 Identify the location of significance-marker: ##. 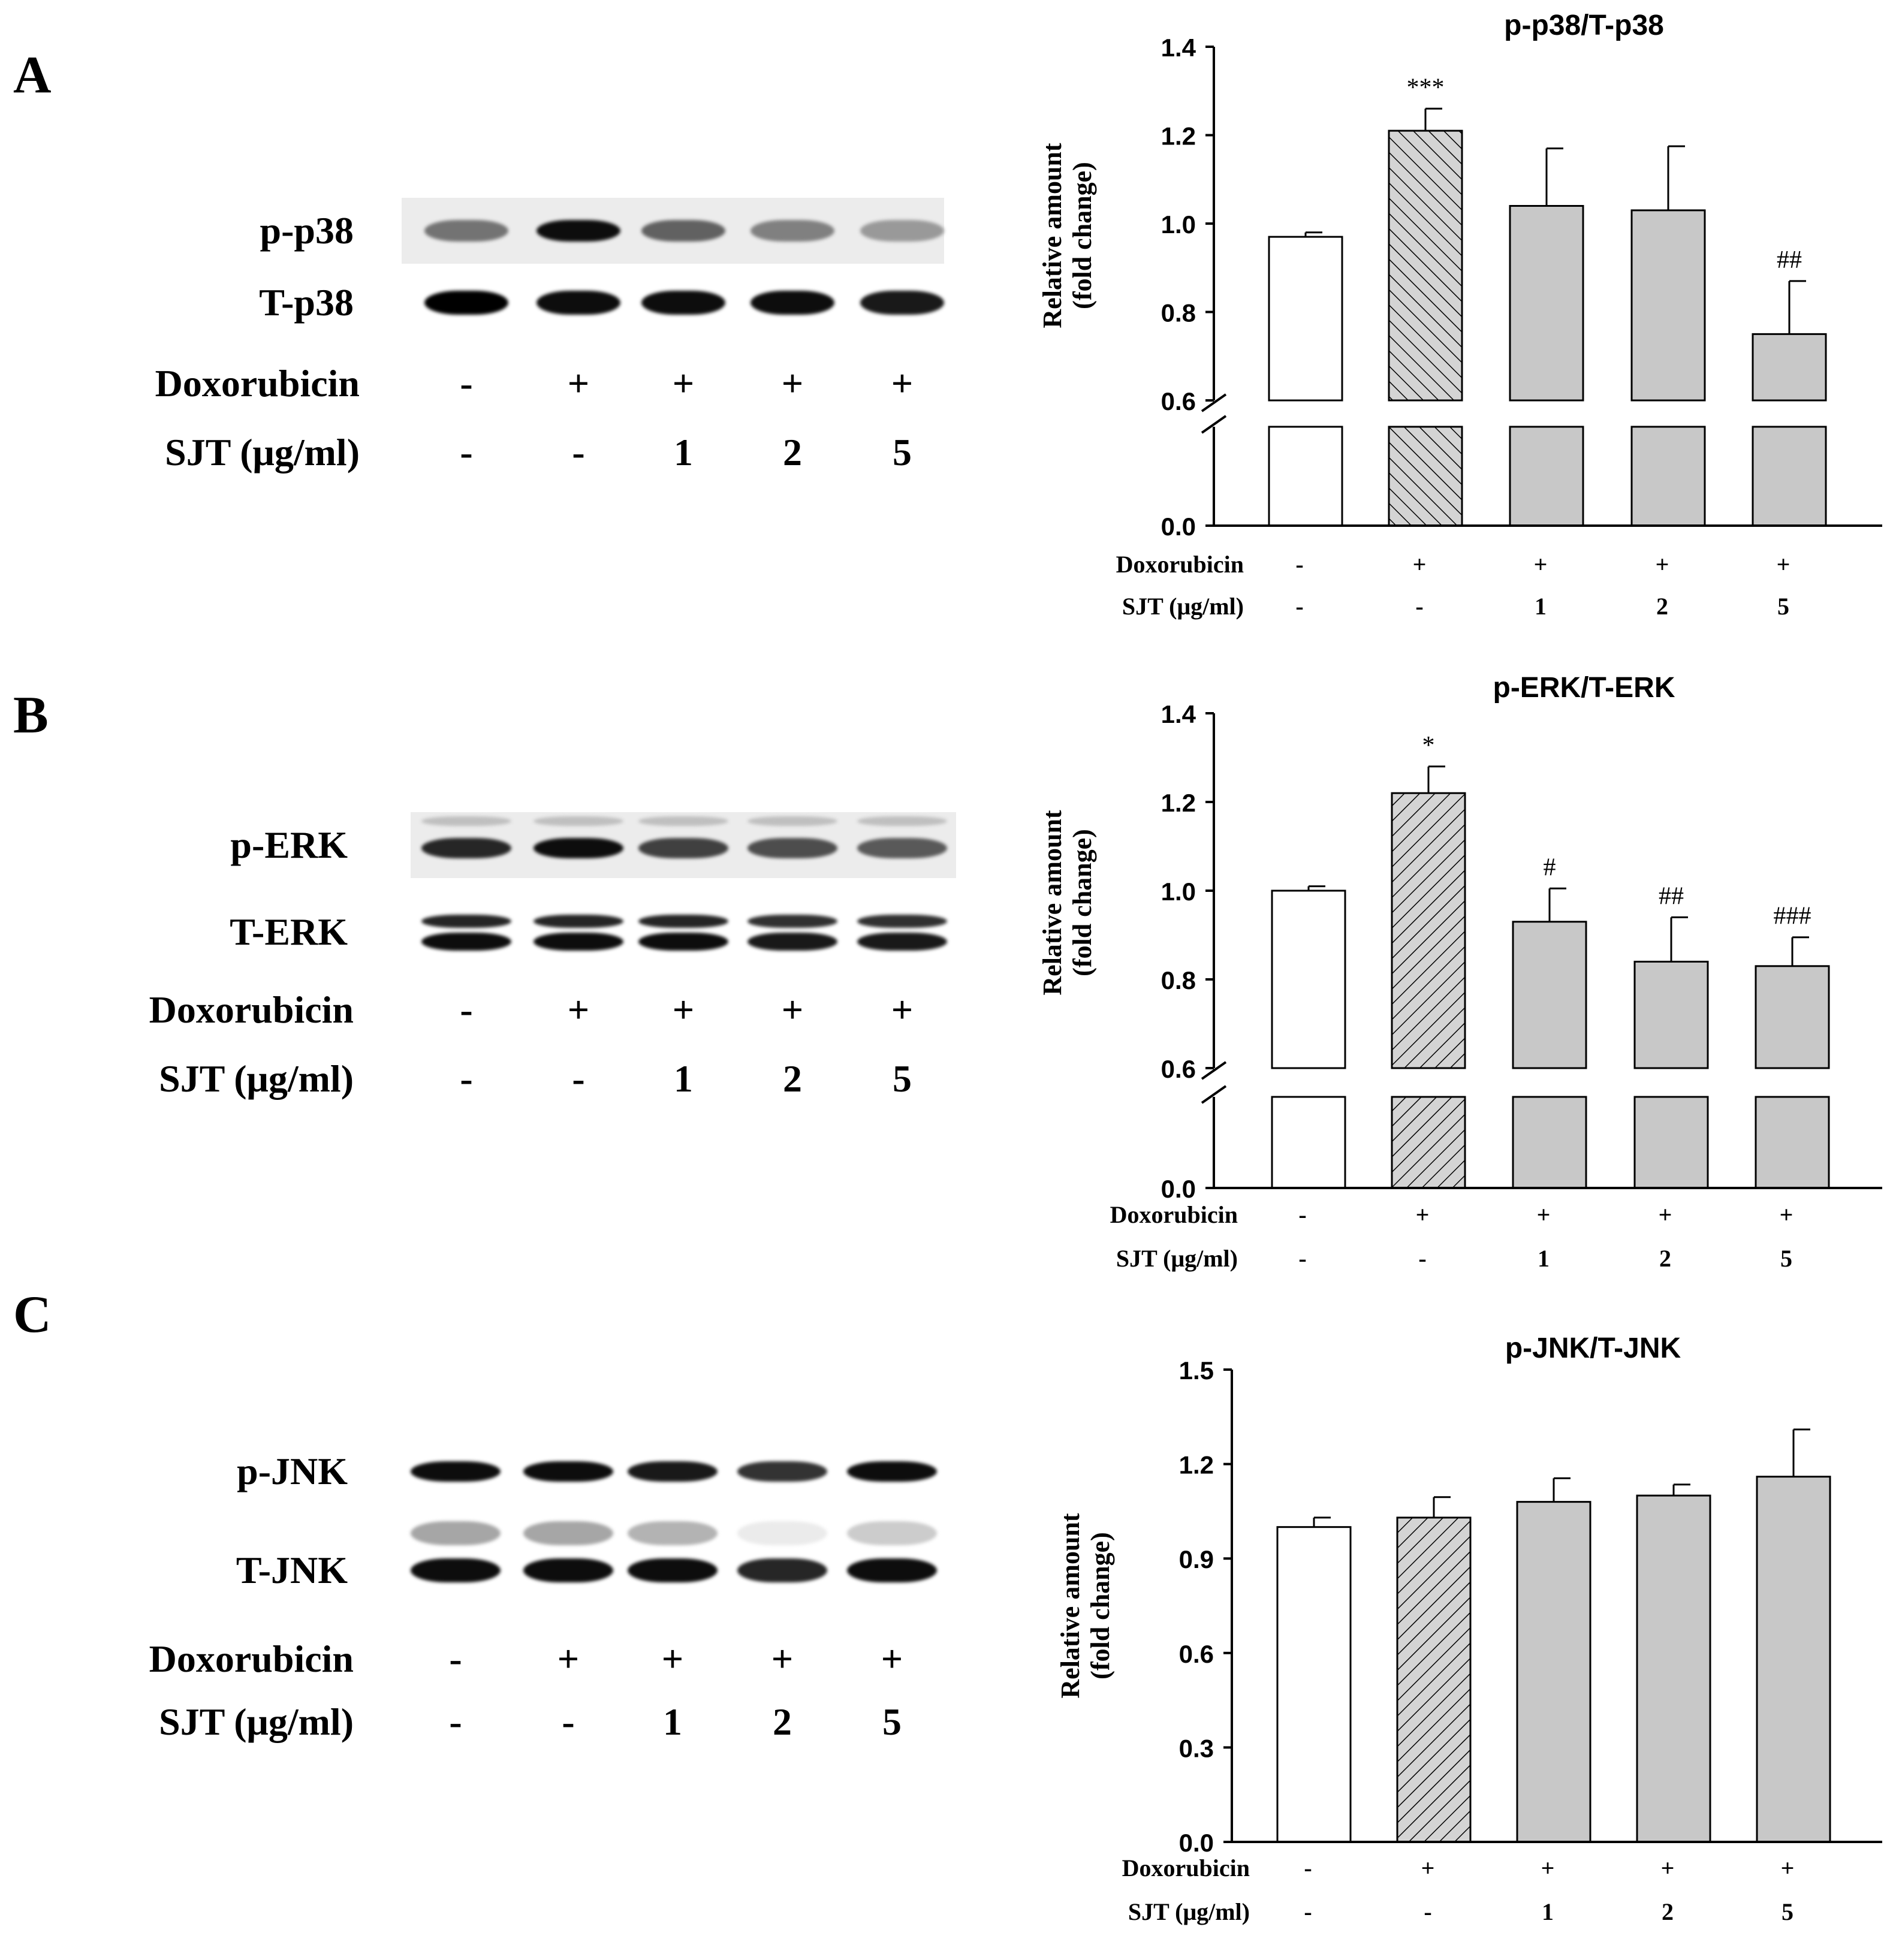
(1671, 896).